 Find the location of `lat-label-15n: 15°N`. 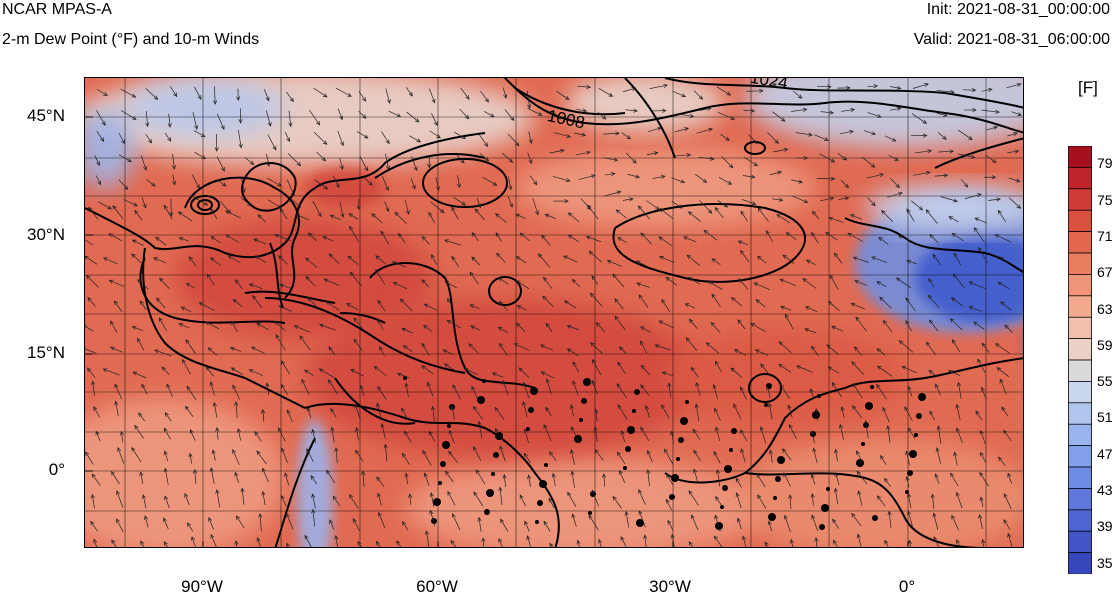

lat-label-15n: 15°N is located at coordinates (35, 353).